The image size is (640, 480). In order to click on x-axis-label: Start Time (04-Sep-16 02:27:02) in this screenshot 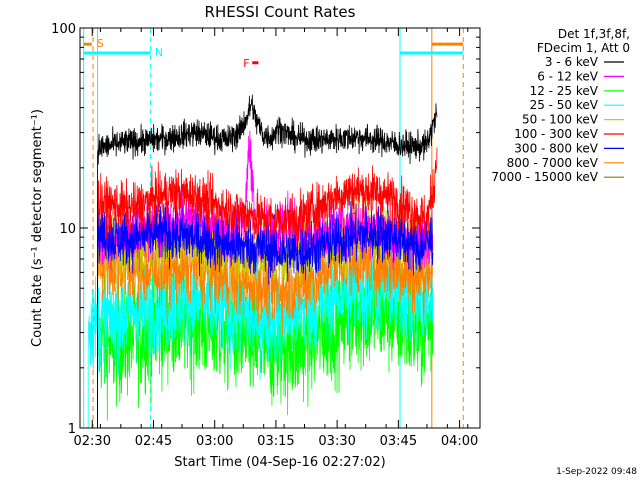, I will do `click(279, 462)`.